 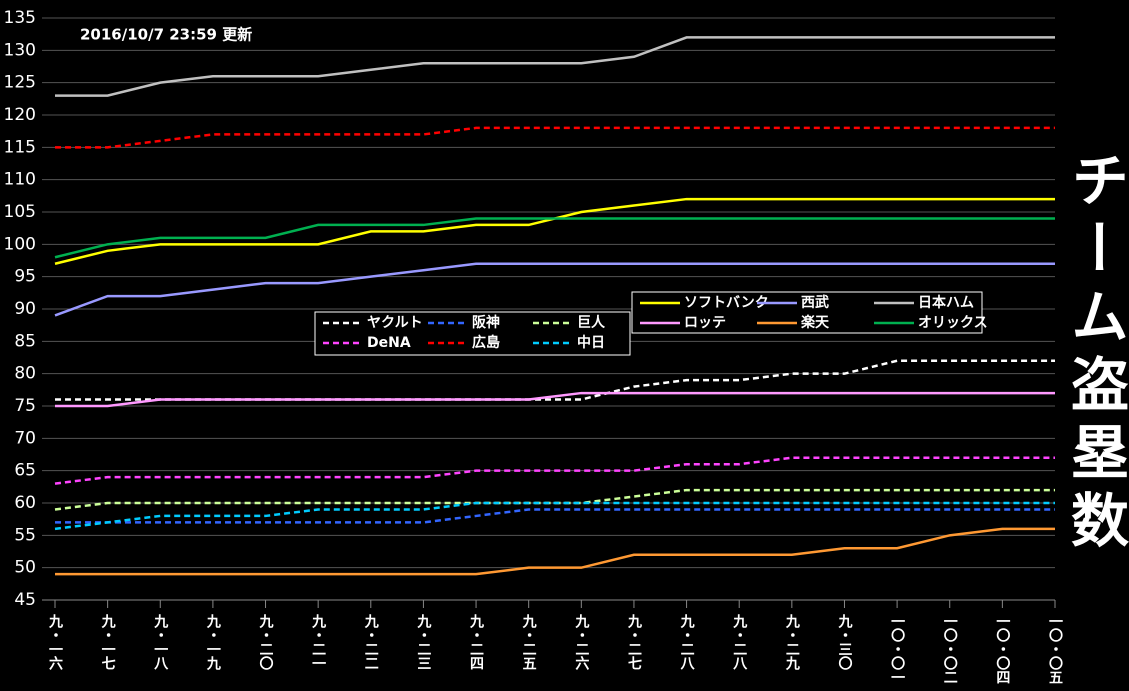 What do you see at coordinates (815, 302) in the screenshot?
I see `legend-label: 西武` at bounding box center [815, 302].